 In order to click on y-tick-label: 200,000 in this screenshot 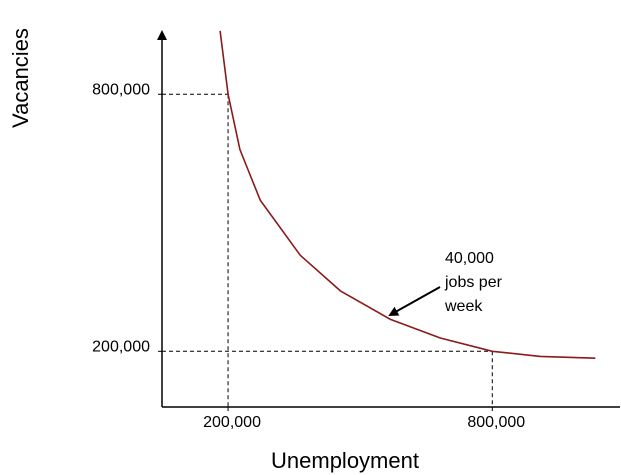, I will do `click(121, 347)`.